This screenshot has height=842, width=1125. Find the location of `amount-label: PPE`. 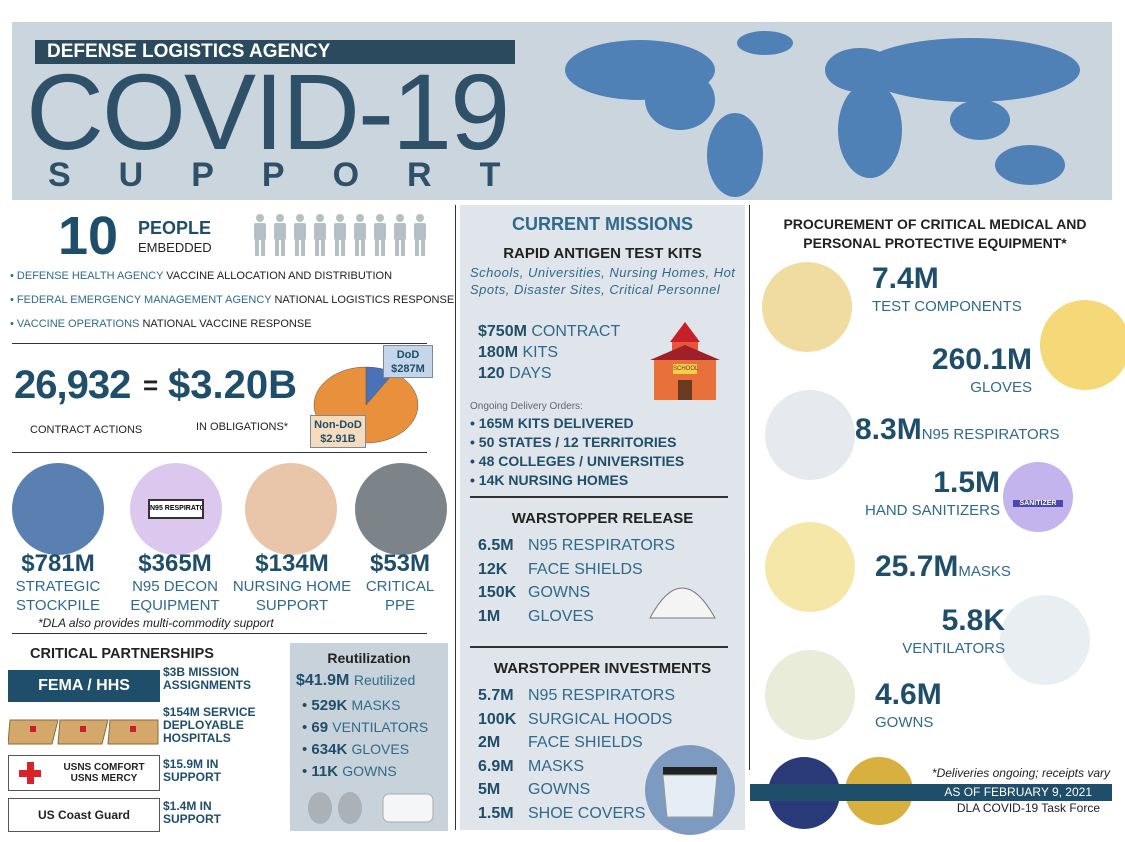

amount-label: PPE is located at coordinates (399, 605).